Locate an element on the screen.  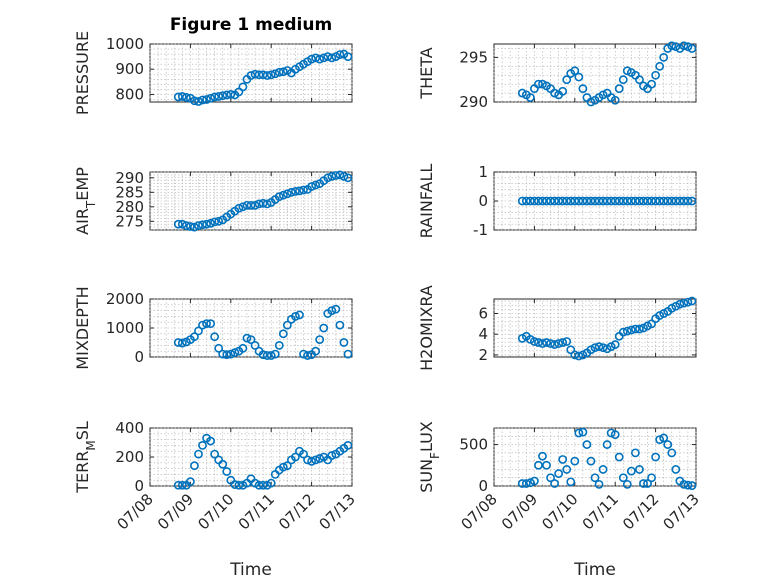
y-tick-label: 6 is located at coordinates (483, 314).